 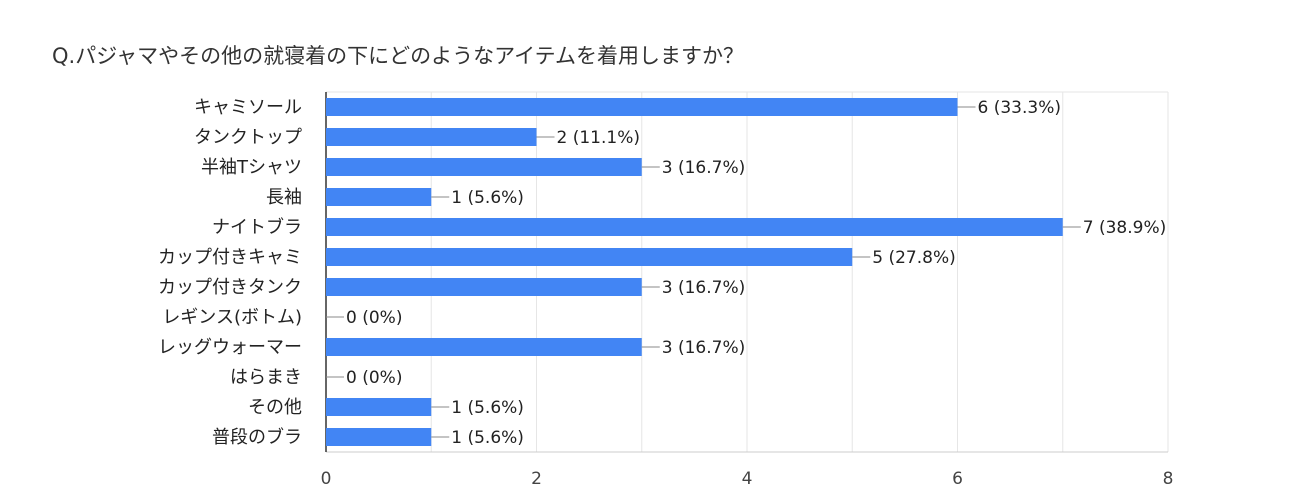 I want to click on x-tick-label: 6, so click(x=957, y=479).